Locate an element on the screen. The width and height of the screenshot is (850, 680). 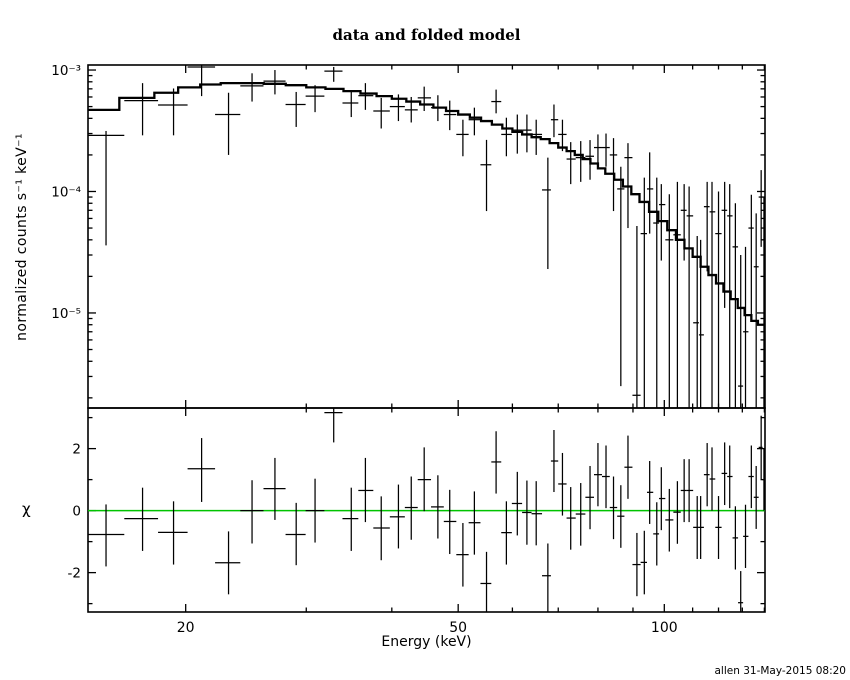
x-axis-label: Energy (keV) is located at coordinates (426, 642).